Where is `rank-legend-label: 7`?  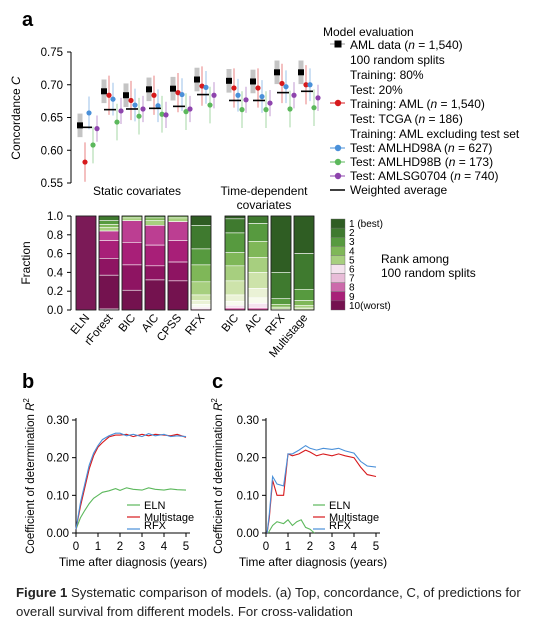
rank-legend-label: 7 is located at coordinates (352, 279).